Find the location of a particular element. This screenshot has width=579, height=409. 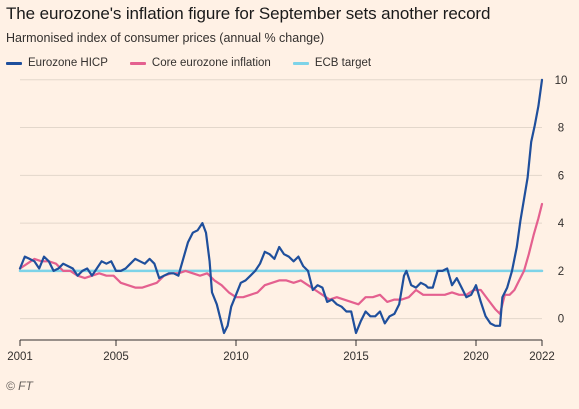

y-tick-label-2: 2 is located at coordinates (561, 272).